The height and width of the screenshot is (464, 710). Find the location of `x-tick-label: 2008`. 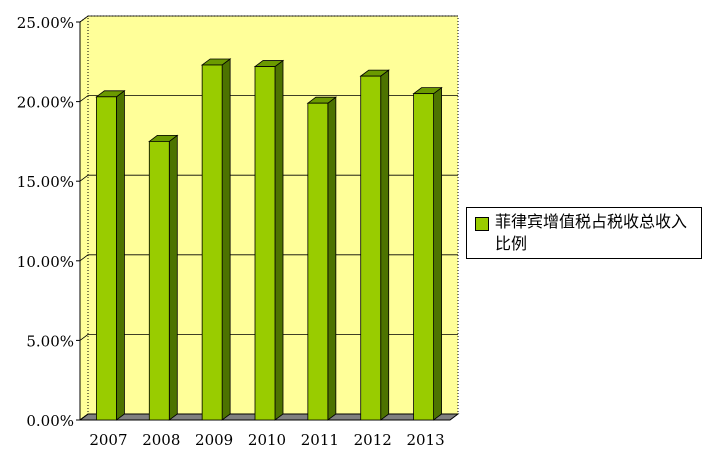

x-tick-label: 2008 is located at coordinates (161, 440).